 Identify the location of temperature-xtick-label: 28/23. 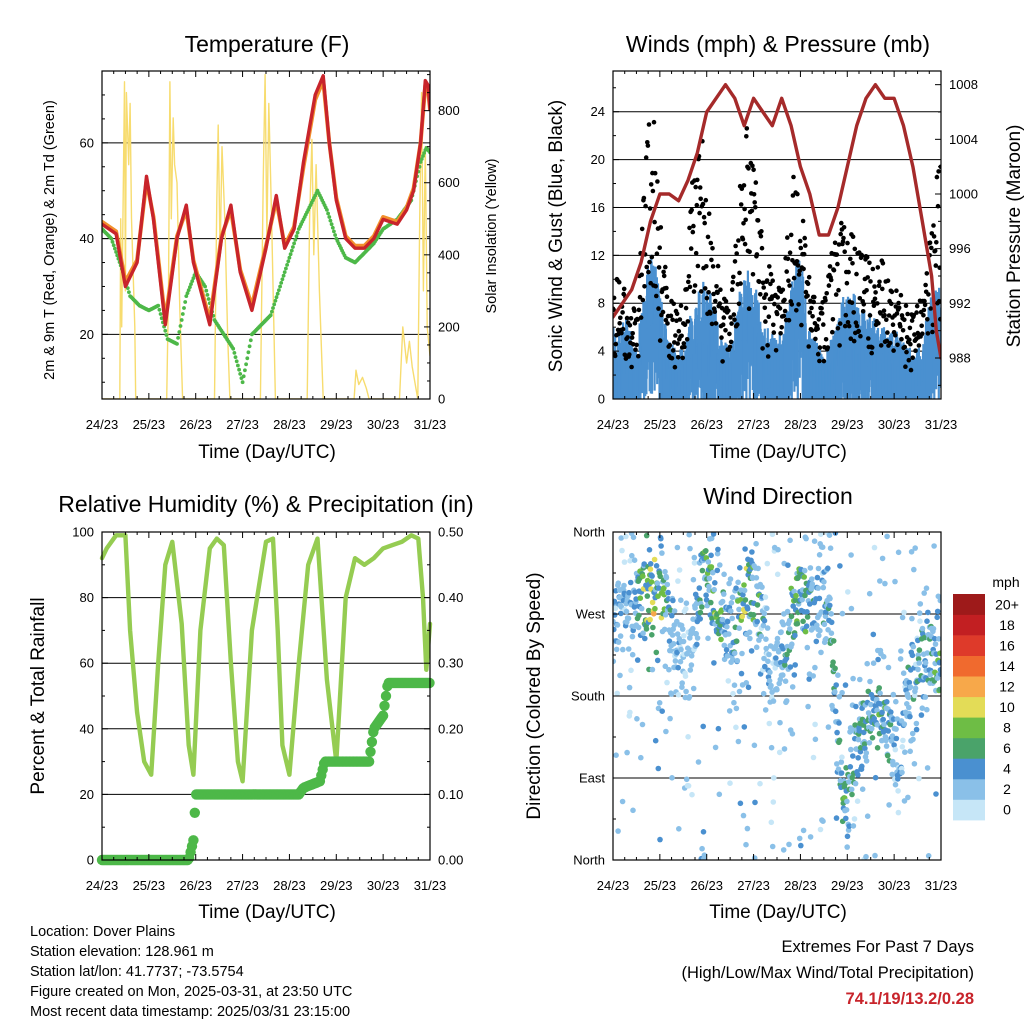
(289, 424).